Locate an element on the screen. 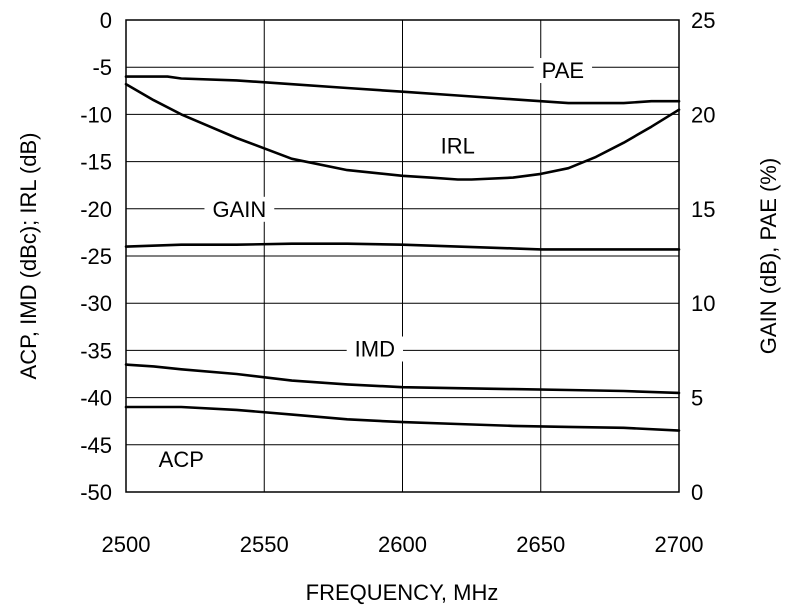 This screenshot has height=611, width=785. series-label-acp-background is located at coordinates (181, 459).